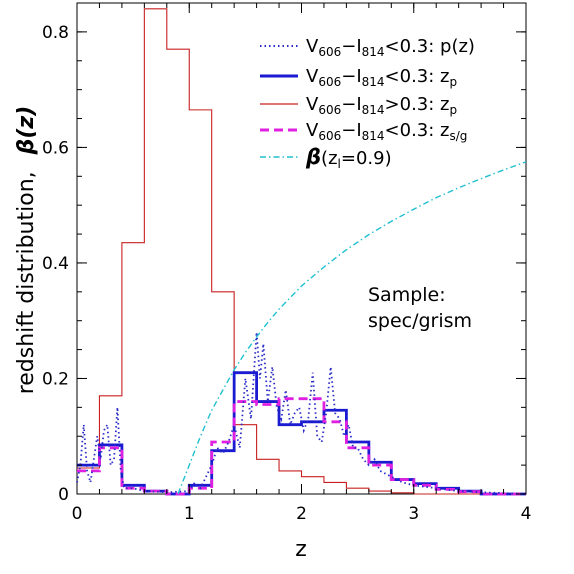 The width and height of the screenshot is (574, 574). I want to click on legend-label-pz: V606−I814<0.3: p(z), so click(390, 47).